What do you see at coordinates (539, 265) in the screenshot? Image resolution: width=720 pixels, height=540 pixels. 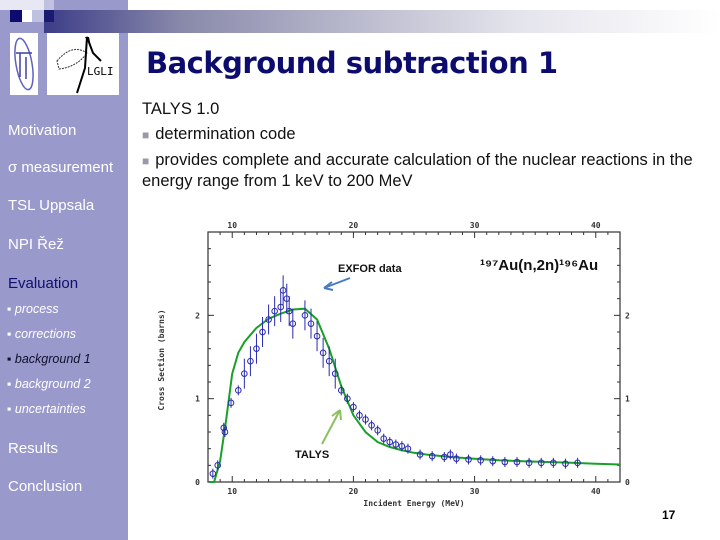 I see `reaction-label: ¹⁹⁷Au(n,2n)¹⁹⁶Au` at bounding box center [539, 265].